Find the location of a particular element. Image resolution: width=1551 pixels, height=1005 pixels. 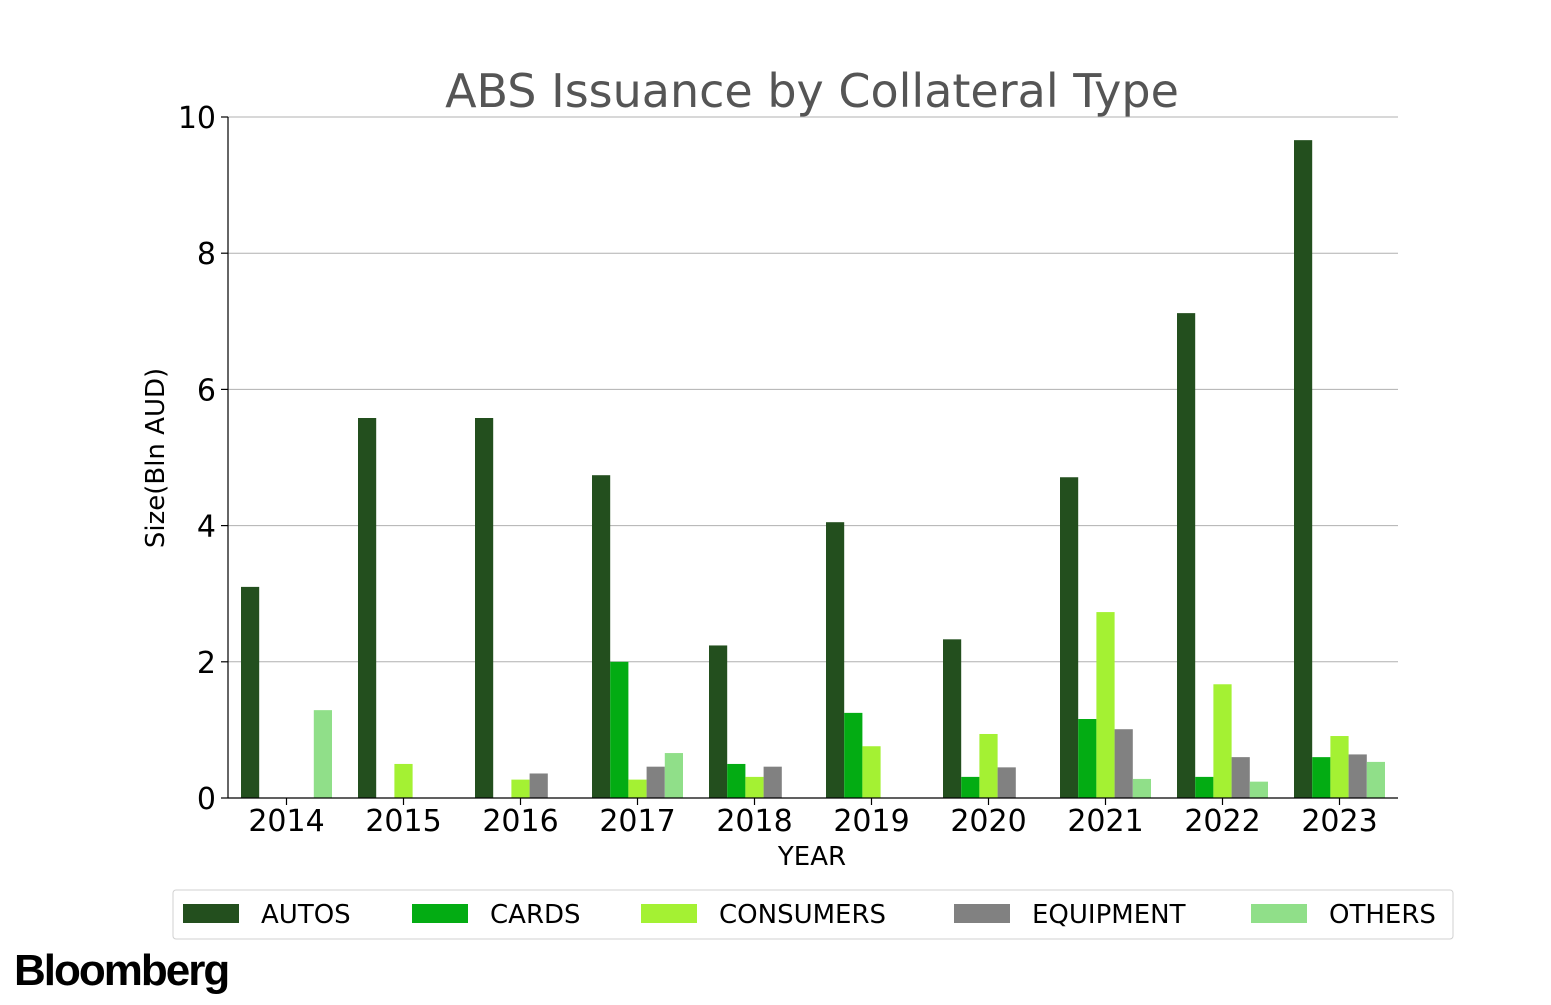

y-tick-label: 4 is located at coordinates (206, 527).